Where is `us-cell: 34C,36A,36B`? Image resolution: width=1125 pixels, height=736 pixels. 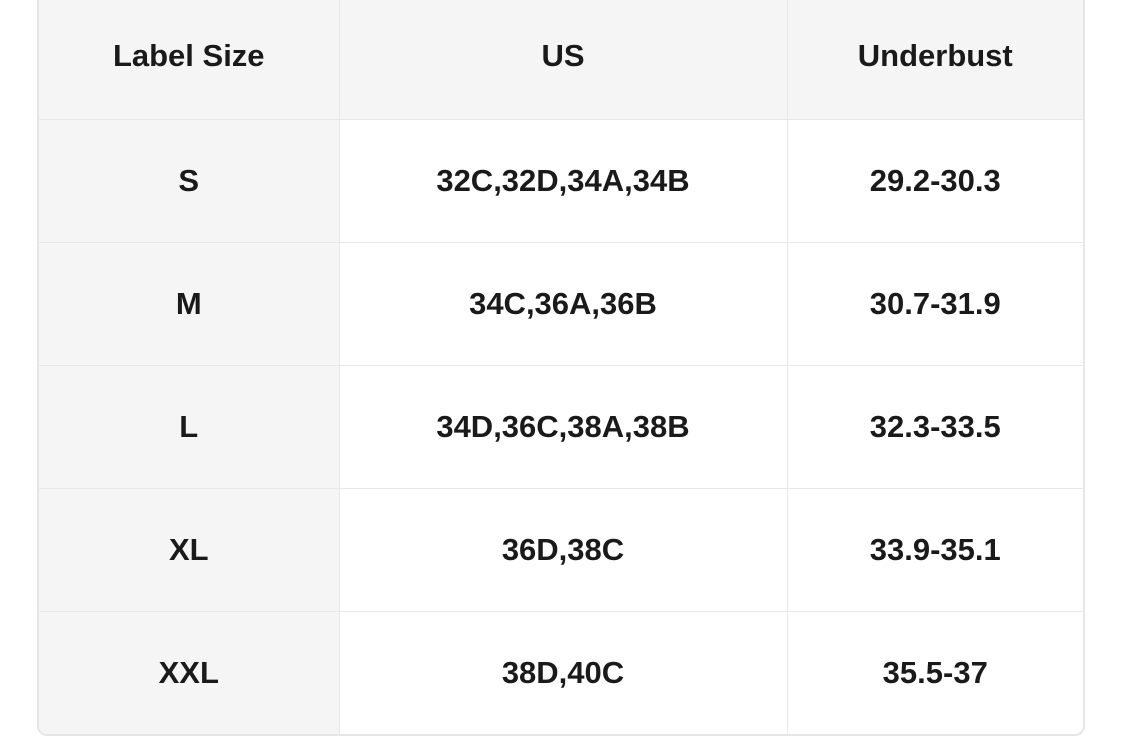
us-cell: 34C,36A,36B is located at coordinates (563, 304).